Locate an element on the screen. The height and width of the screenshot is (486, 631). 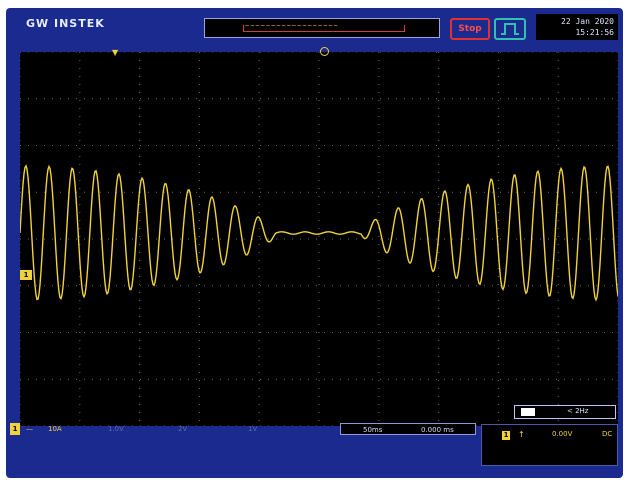
trigger-position-marker: ▼ is located at coordinates (115, 52).